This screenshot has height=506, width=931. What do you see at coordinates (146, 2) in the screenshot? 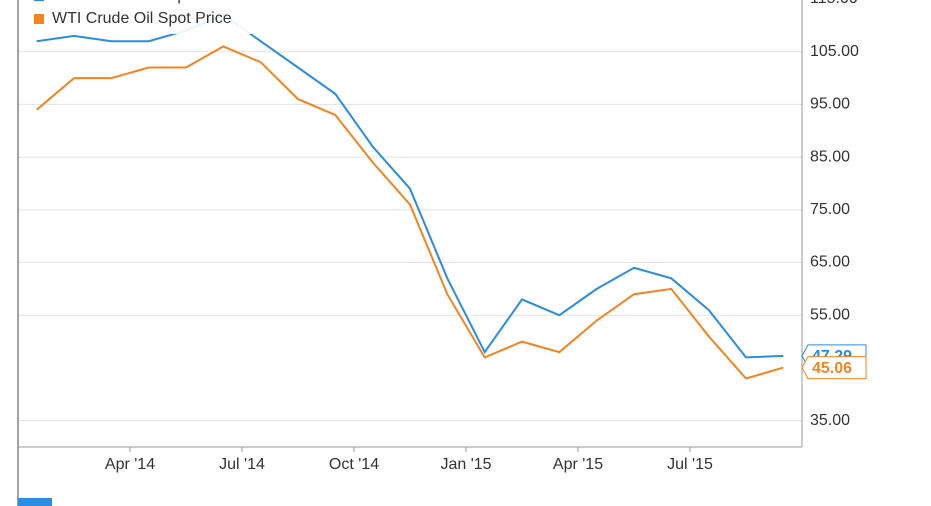
I see `legend-label: Brent Crude Oil Spot Price` at bounding box center [146, 2].